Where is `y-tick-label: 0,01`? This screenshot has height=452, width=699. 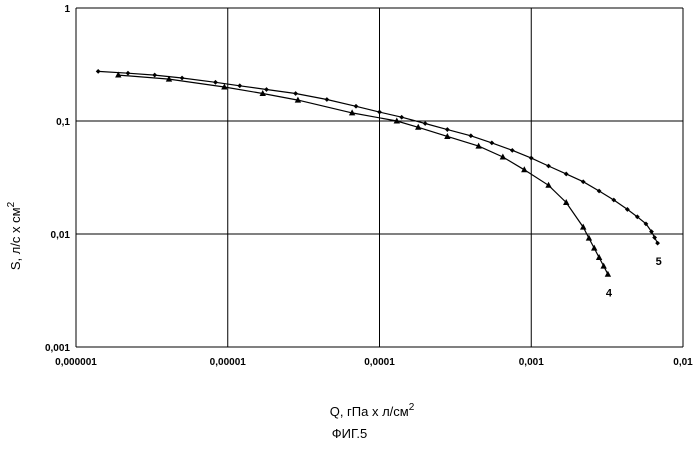
y-tick-label: 0,01 is located at coordinates (61, 235).